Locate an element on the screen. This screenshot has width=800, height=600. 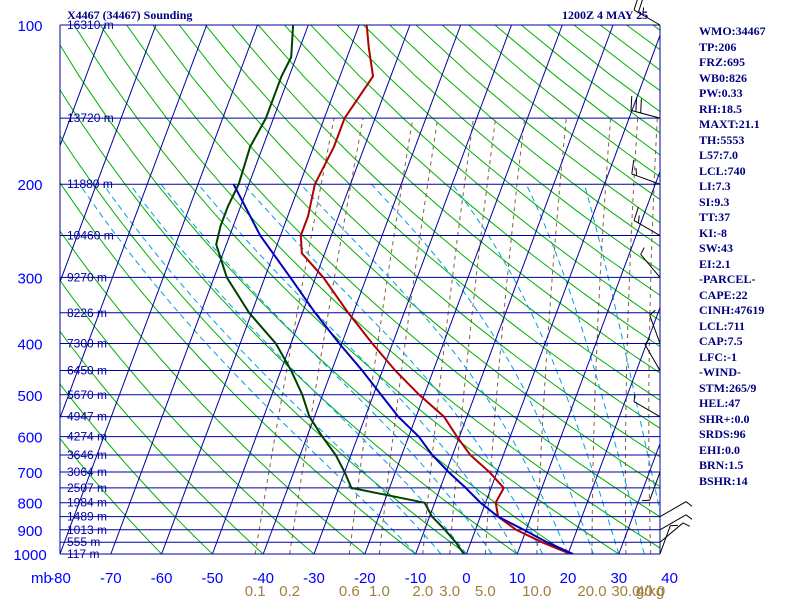
height-label: 13720 m is located at coordinates (90, 118).